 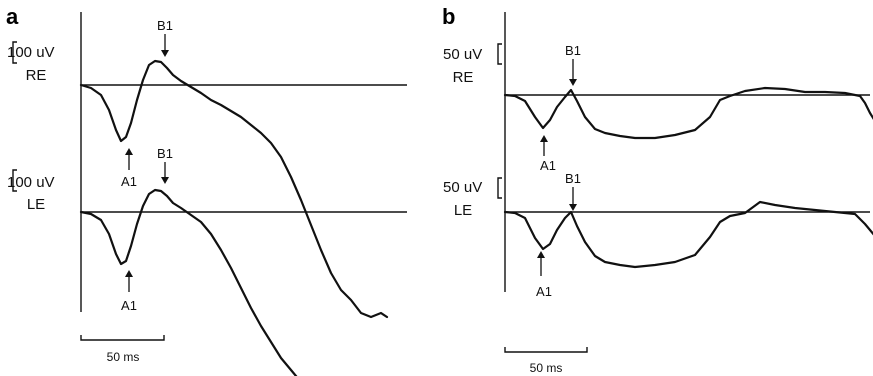 What do you see at coordinates (573, 207) in the screenshot?
I see `panel-b-le-b1-arrowhead` at bounding box center [573, 207].